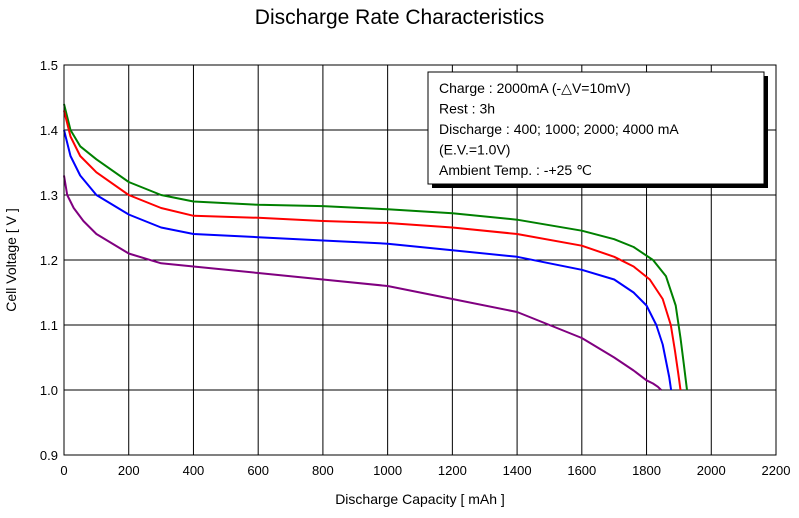  What do you see at coordinates (49, 325) in the screenshot?
I see `y-tick-label: 1.1` at bounding box center [49, 325].